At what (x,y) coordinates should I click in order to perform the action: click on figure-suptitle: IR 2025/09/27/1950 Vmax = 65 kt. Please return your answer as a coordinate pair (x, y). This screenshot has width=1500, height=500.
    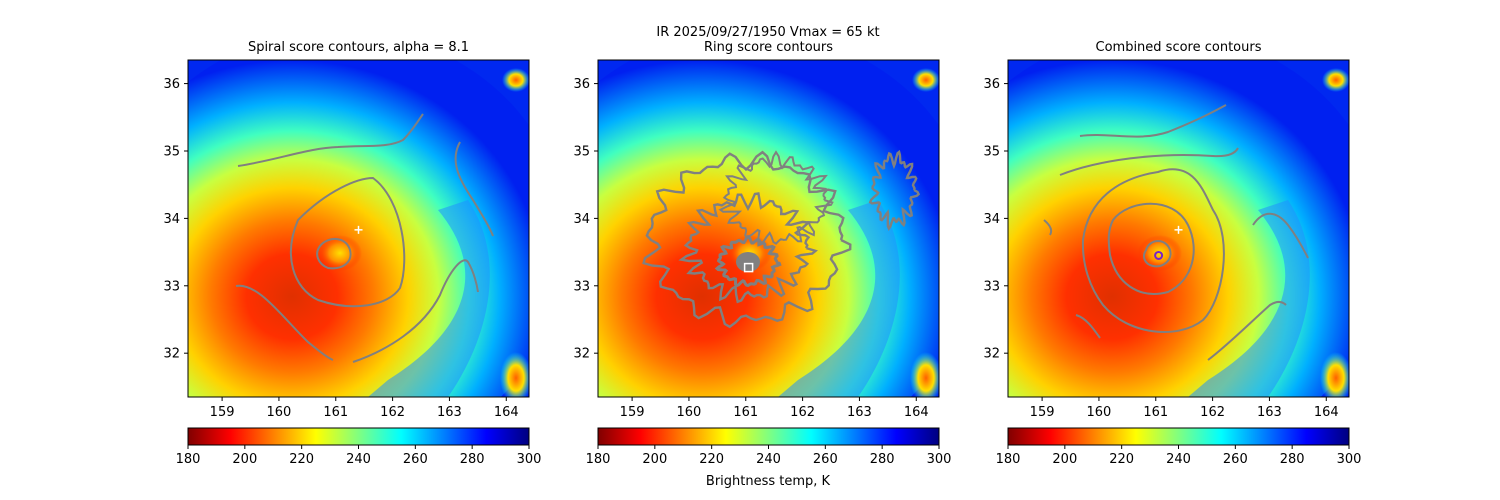
    Looking at the image, I should click on (767, 32).